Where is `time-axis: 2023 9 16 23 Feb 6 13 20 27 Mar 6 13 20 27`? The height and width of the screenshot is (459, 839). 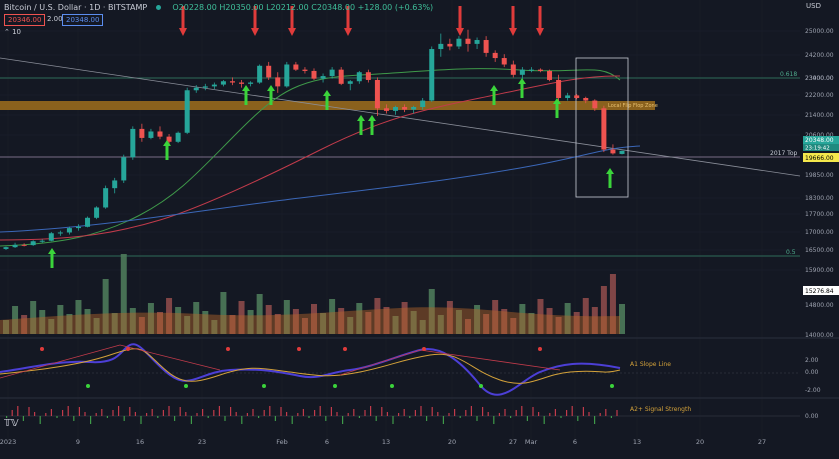
time-axis: 2023 9 16 23 Feb 6 13 20 27 Mar 6 13 20 27 is located at coordinates (383, 442).